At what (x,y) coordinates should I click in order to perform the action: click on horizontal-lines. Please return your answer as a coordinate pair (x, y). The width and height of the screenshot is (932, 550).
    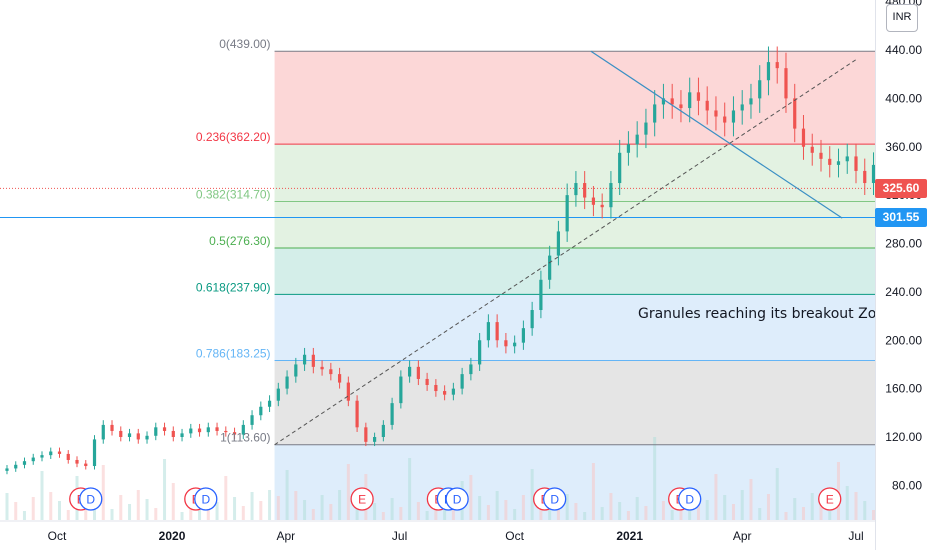
    Looking at the image, I should click on (437, 202).